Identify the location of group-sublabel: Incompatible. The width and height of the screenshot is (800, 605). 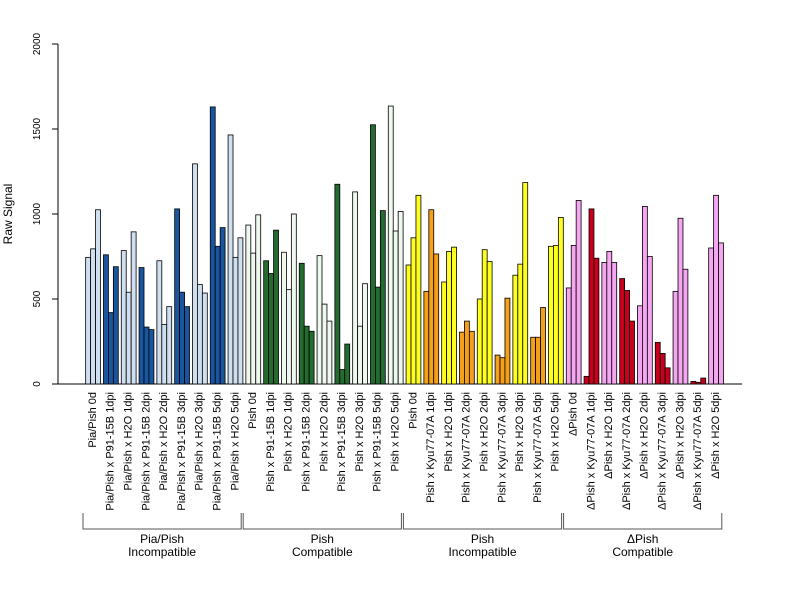
(162, 552).